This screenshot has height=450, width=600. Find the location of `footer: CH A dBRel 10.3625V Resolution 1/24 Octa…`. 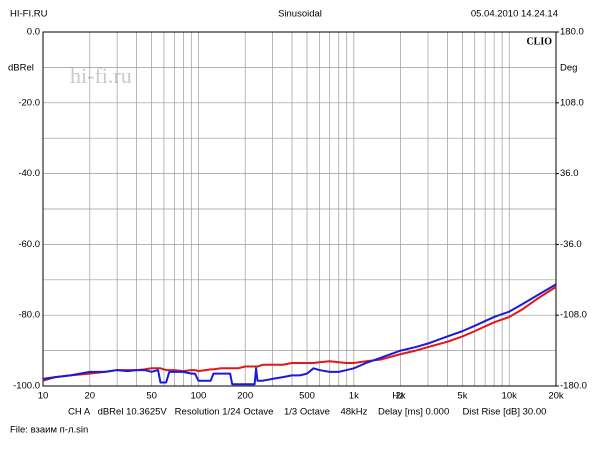

footer: CH A dBRel 10.3625V Resolution 1/24 Octa… is located at coordinates (307, 412).